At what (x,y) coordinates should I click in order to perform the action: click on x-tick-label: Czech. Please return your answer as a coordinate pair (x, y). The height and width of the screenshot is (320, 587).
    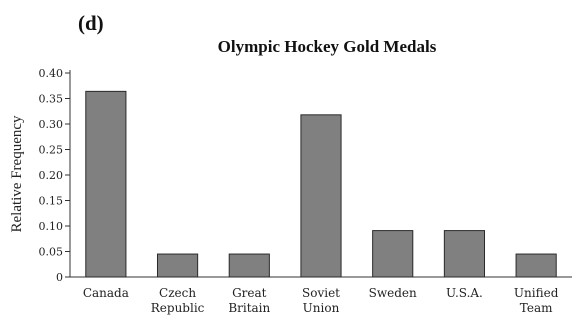
    Looking at the image, I should click on (177, 293).